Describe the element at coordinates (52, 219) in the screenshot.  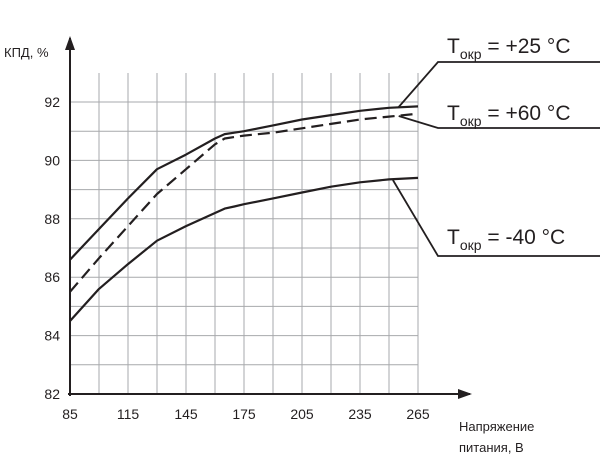
I see `y-tick-label: 88` at that location.